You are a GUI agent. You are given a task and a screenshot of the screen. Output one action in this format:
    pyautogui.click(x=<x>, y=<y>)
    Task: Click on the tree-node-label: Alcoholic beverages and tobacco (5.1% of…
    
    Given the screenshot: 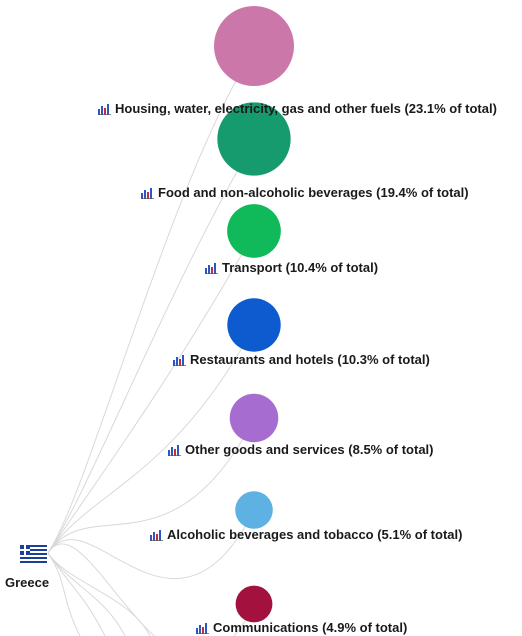 What is the action you would take?
    pyautogui.click(x=306, y=534)
    